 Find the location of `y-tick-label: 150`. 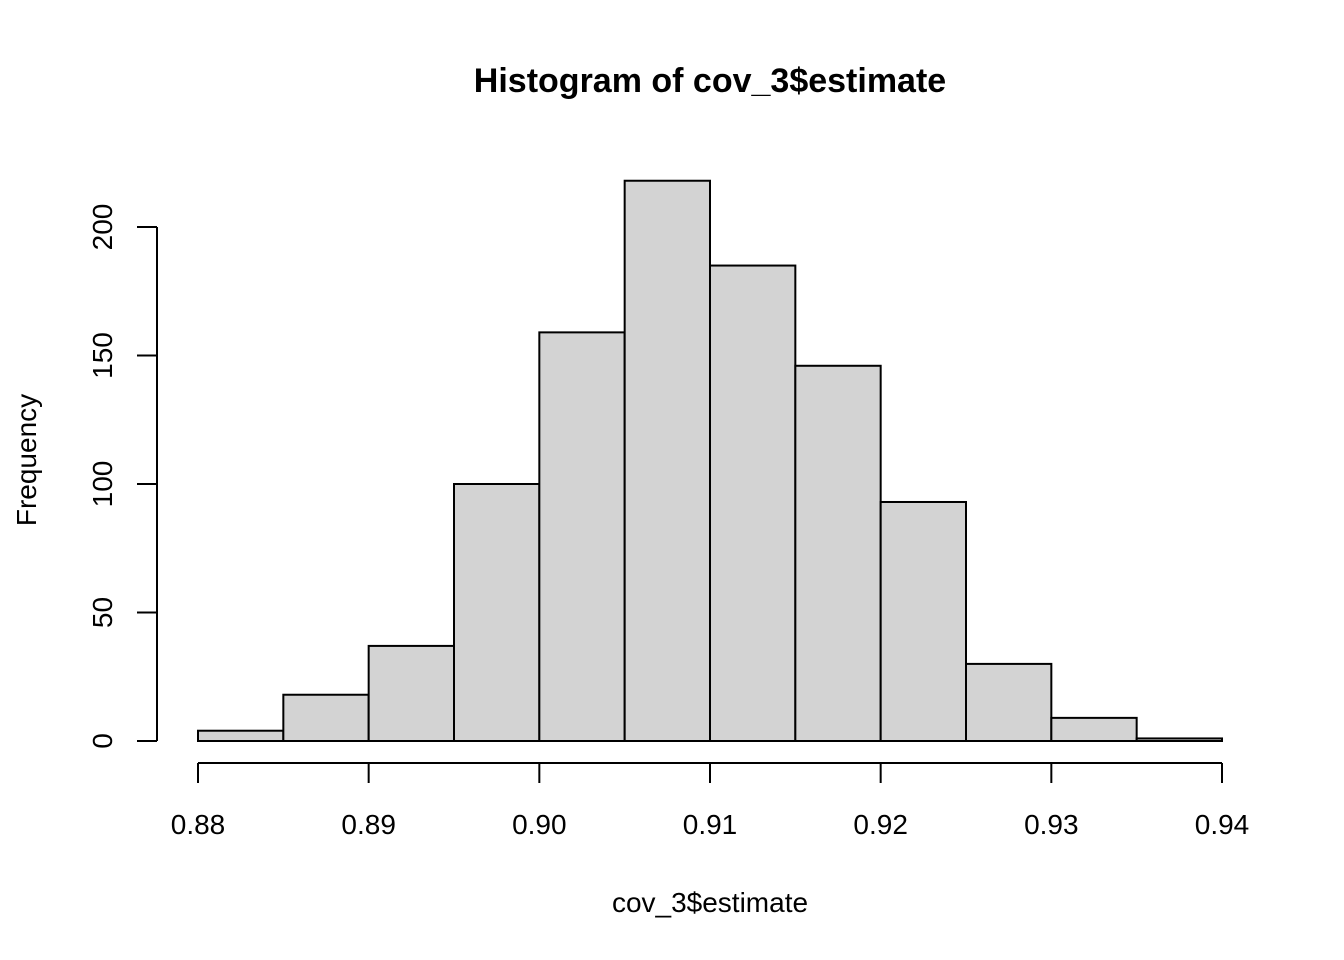

y-tick-label: 150 is located at coordinates (102, 355).